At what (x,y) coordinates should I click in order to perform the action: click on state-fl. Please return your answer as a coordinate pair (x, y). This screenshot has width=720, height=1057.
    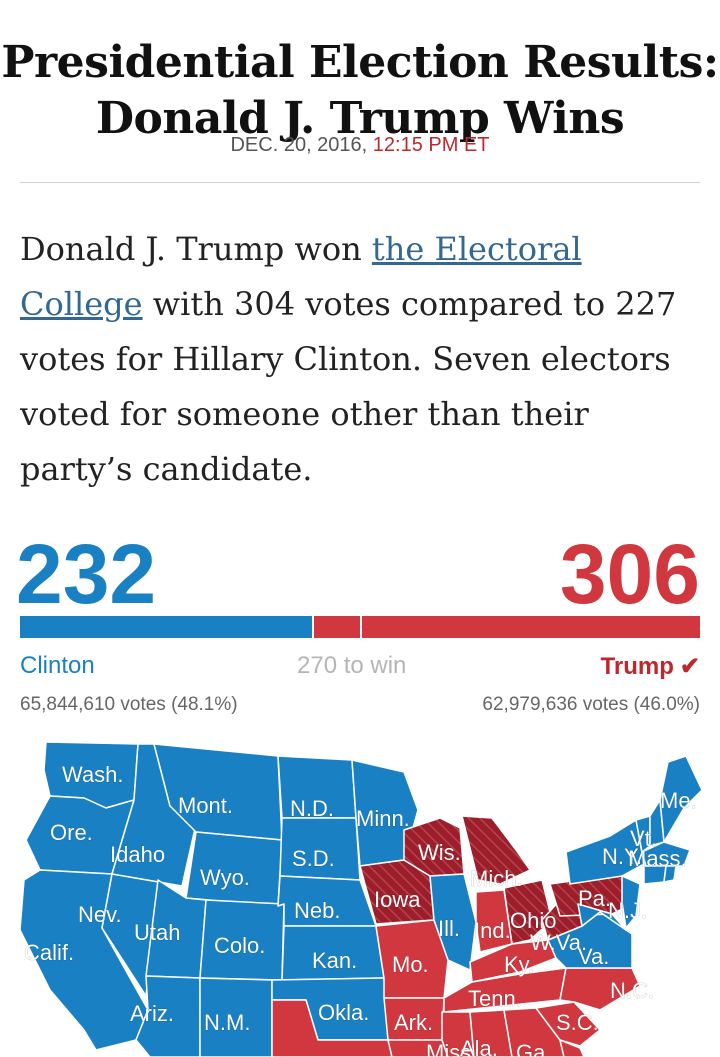
    Looking at the image, I should click on (572, 1048).